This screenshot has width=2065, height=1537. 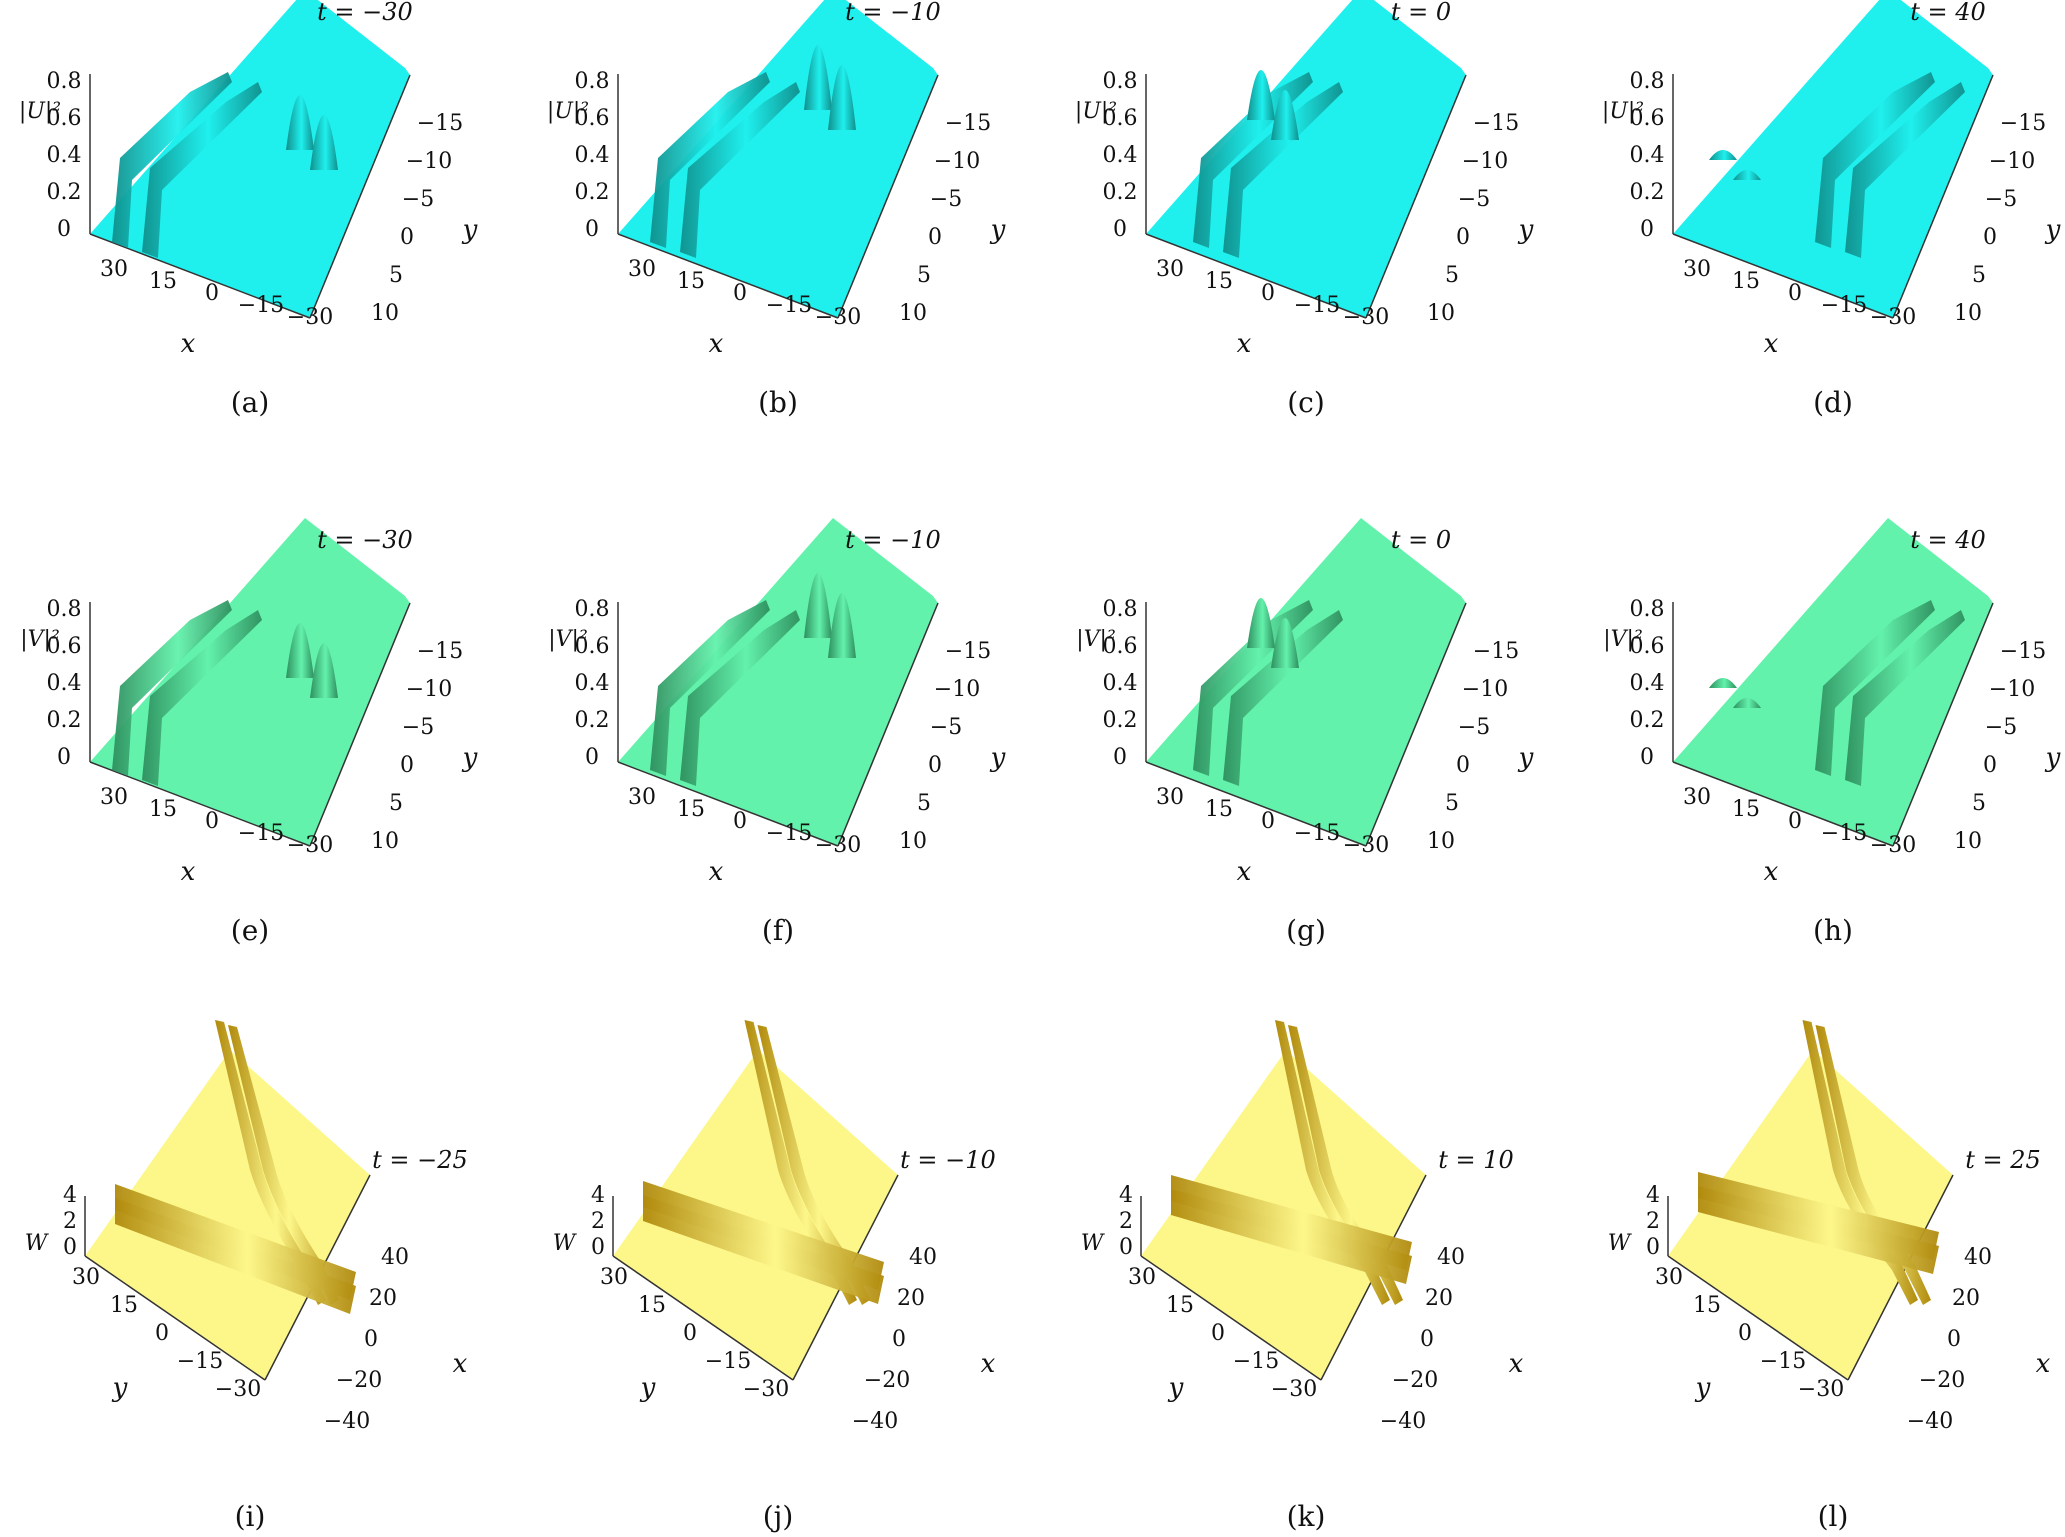 I want to click on x-tick-label: −20, so click(x=887, y=1380).